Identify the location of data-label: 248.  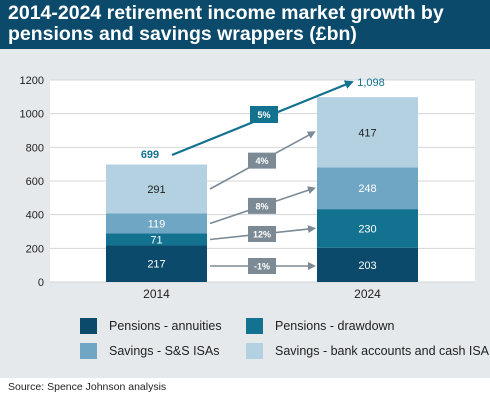
(367, 189).